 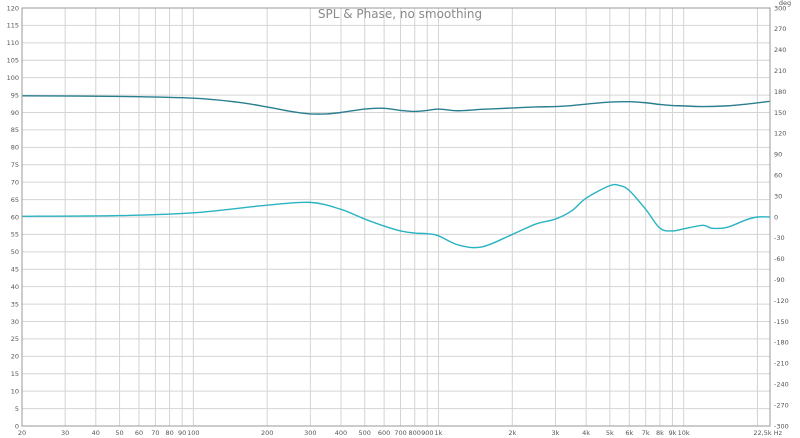 What do you see at coordinates (781, 426) in the screenshot?
I see `right-tick-label: -300` at bounding box center [781, 426].